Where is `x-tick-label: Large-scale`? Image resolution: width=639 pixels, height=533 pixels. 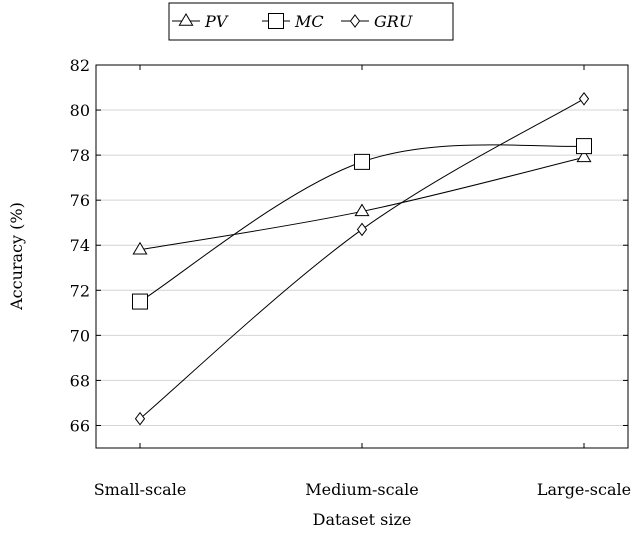
x-tick-label: Large-scale is located at coordinates (584, 489).